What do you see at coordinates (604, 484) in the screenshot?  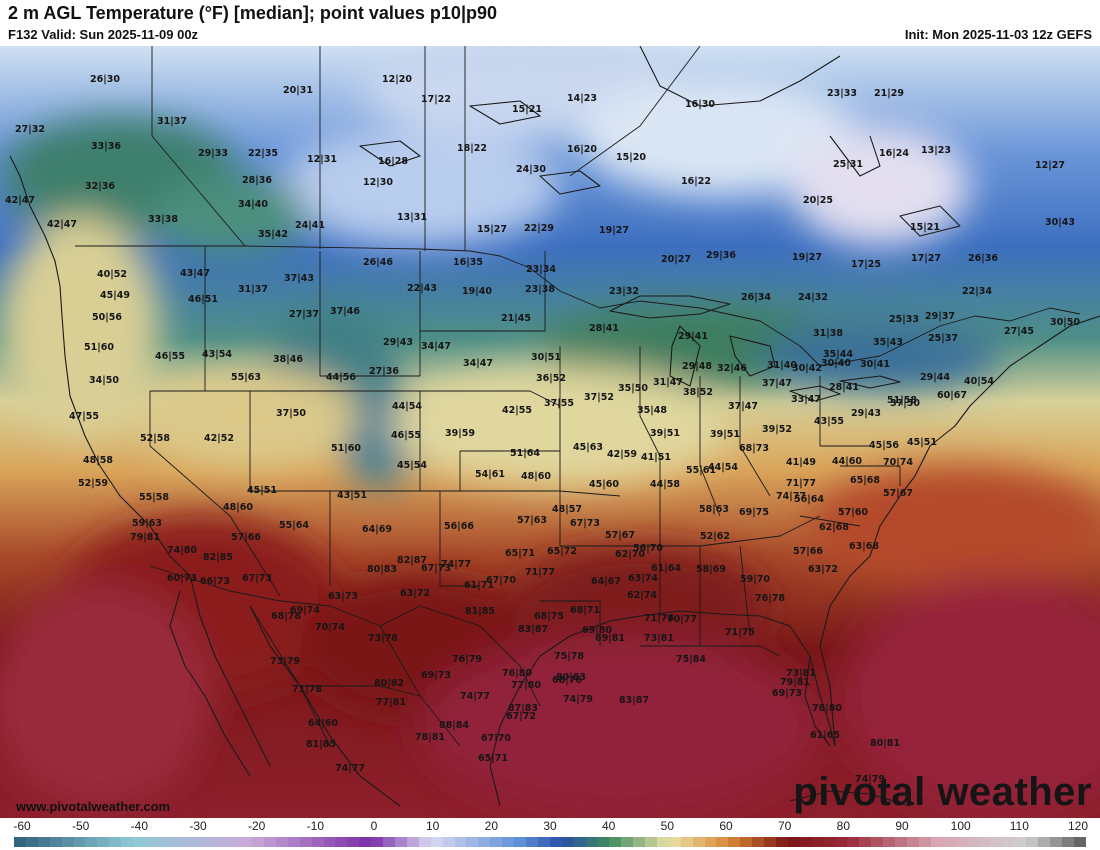 I see `point-value-label: 45|60` at bounding box center [604, 484].